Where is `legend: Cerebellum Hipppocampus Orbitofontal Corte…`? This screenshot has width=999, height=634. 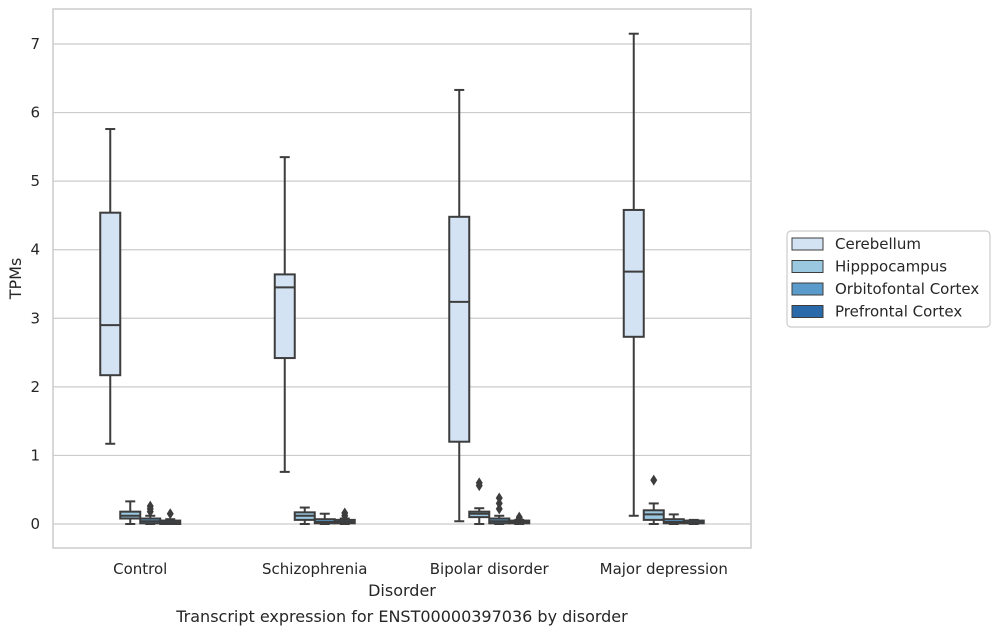 legend: Cerebellum Hipppocampus Orbitofontal Corte… is located at coordinates (888, 279).